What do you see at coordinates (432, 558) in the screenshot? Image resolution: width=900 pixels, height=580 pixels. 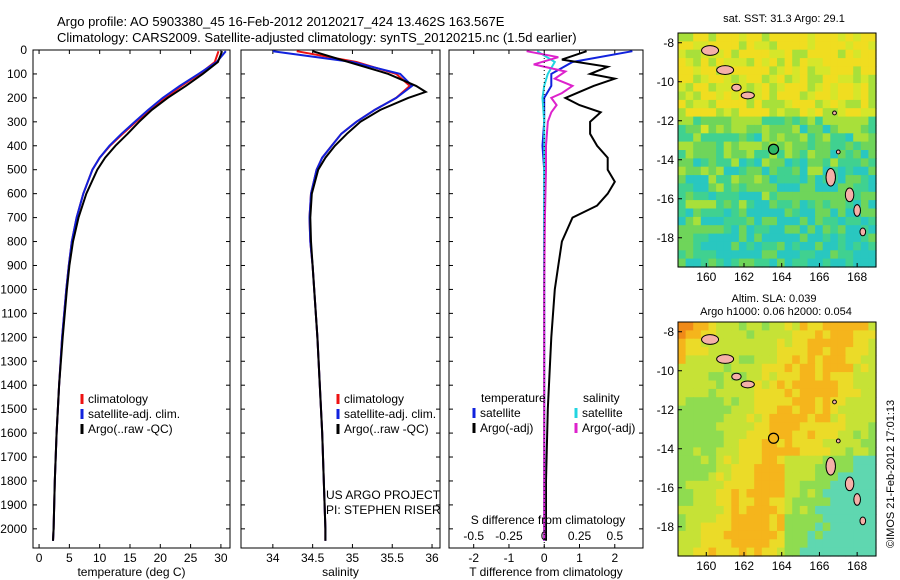 I see `x-tick-label: 36` at bounding box center [432, 558].